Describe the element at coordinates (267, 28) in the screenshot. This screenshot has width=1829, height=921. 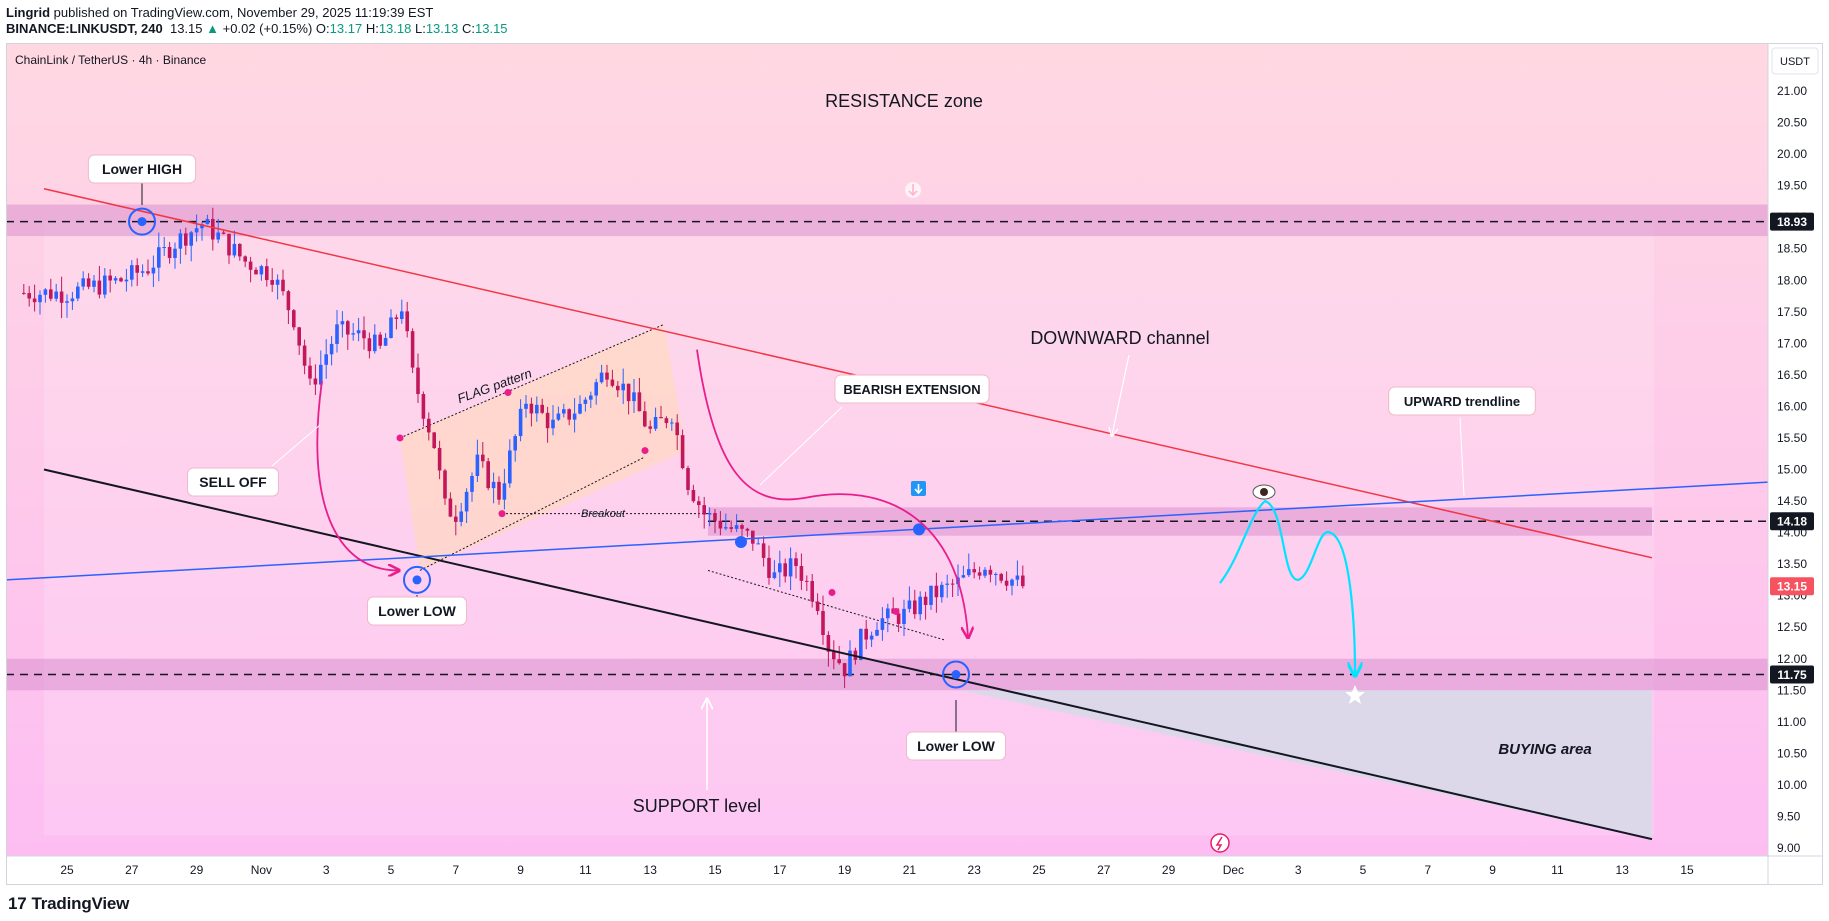
I see `price-change: +0.02 (+0.15%)` at that location.